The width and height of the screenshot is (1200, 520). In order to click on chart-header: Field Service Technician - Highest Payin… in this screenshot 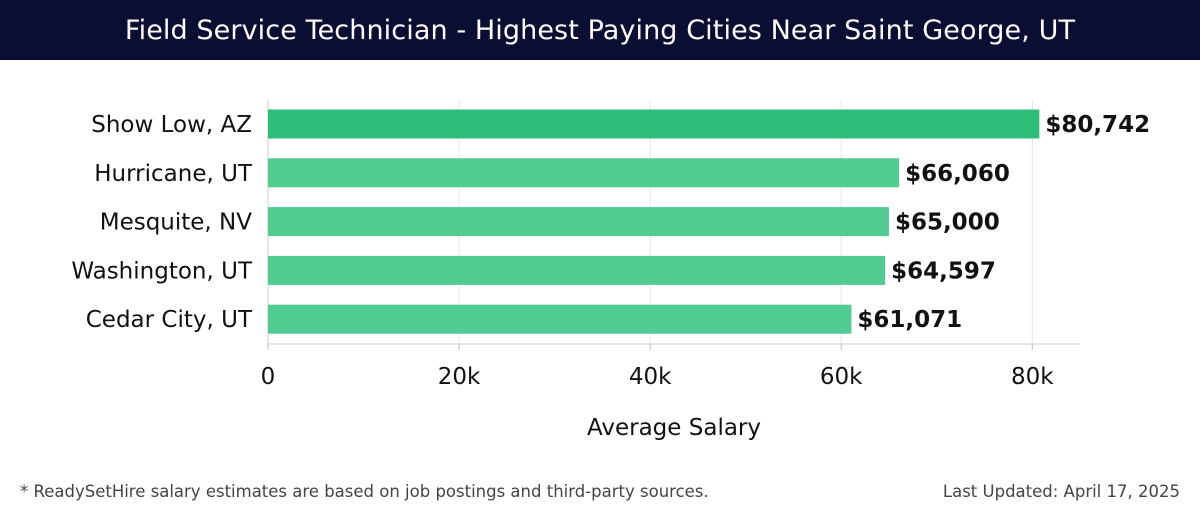, I will do `click(600, 30)`.